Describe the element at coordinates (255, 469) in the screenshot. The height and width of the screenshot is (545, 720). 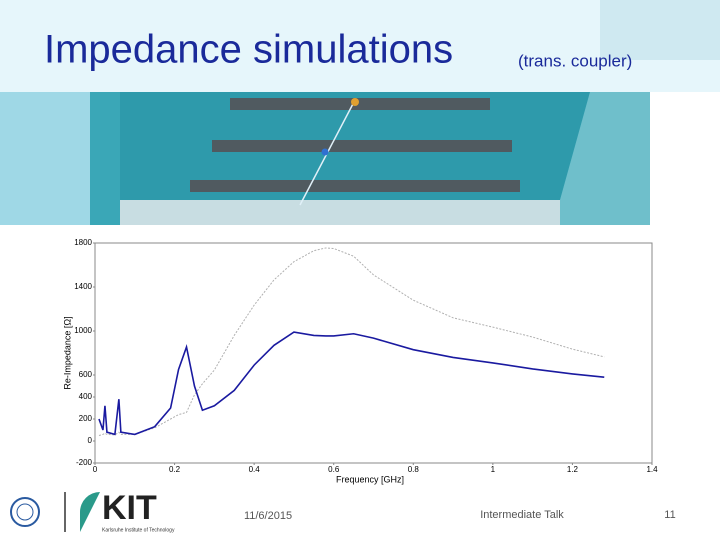
I see `x-tick-label: 0.4` at that location.